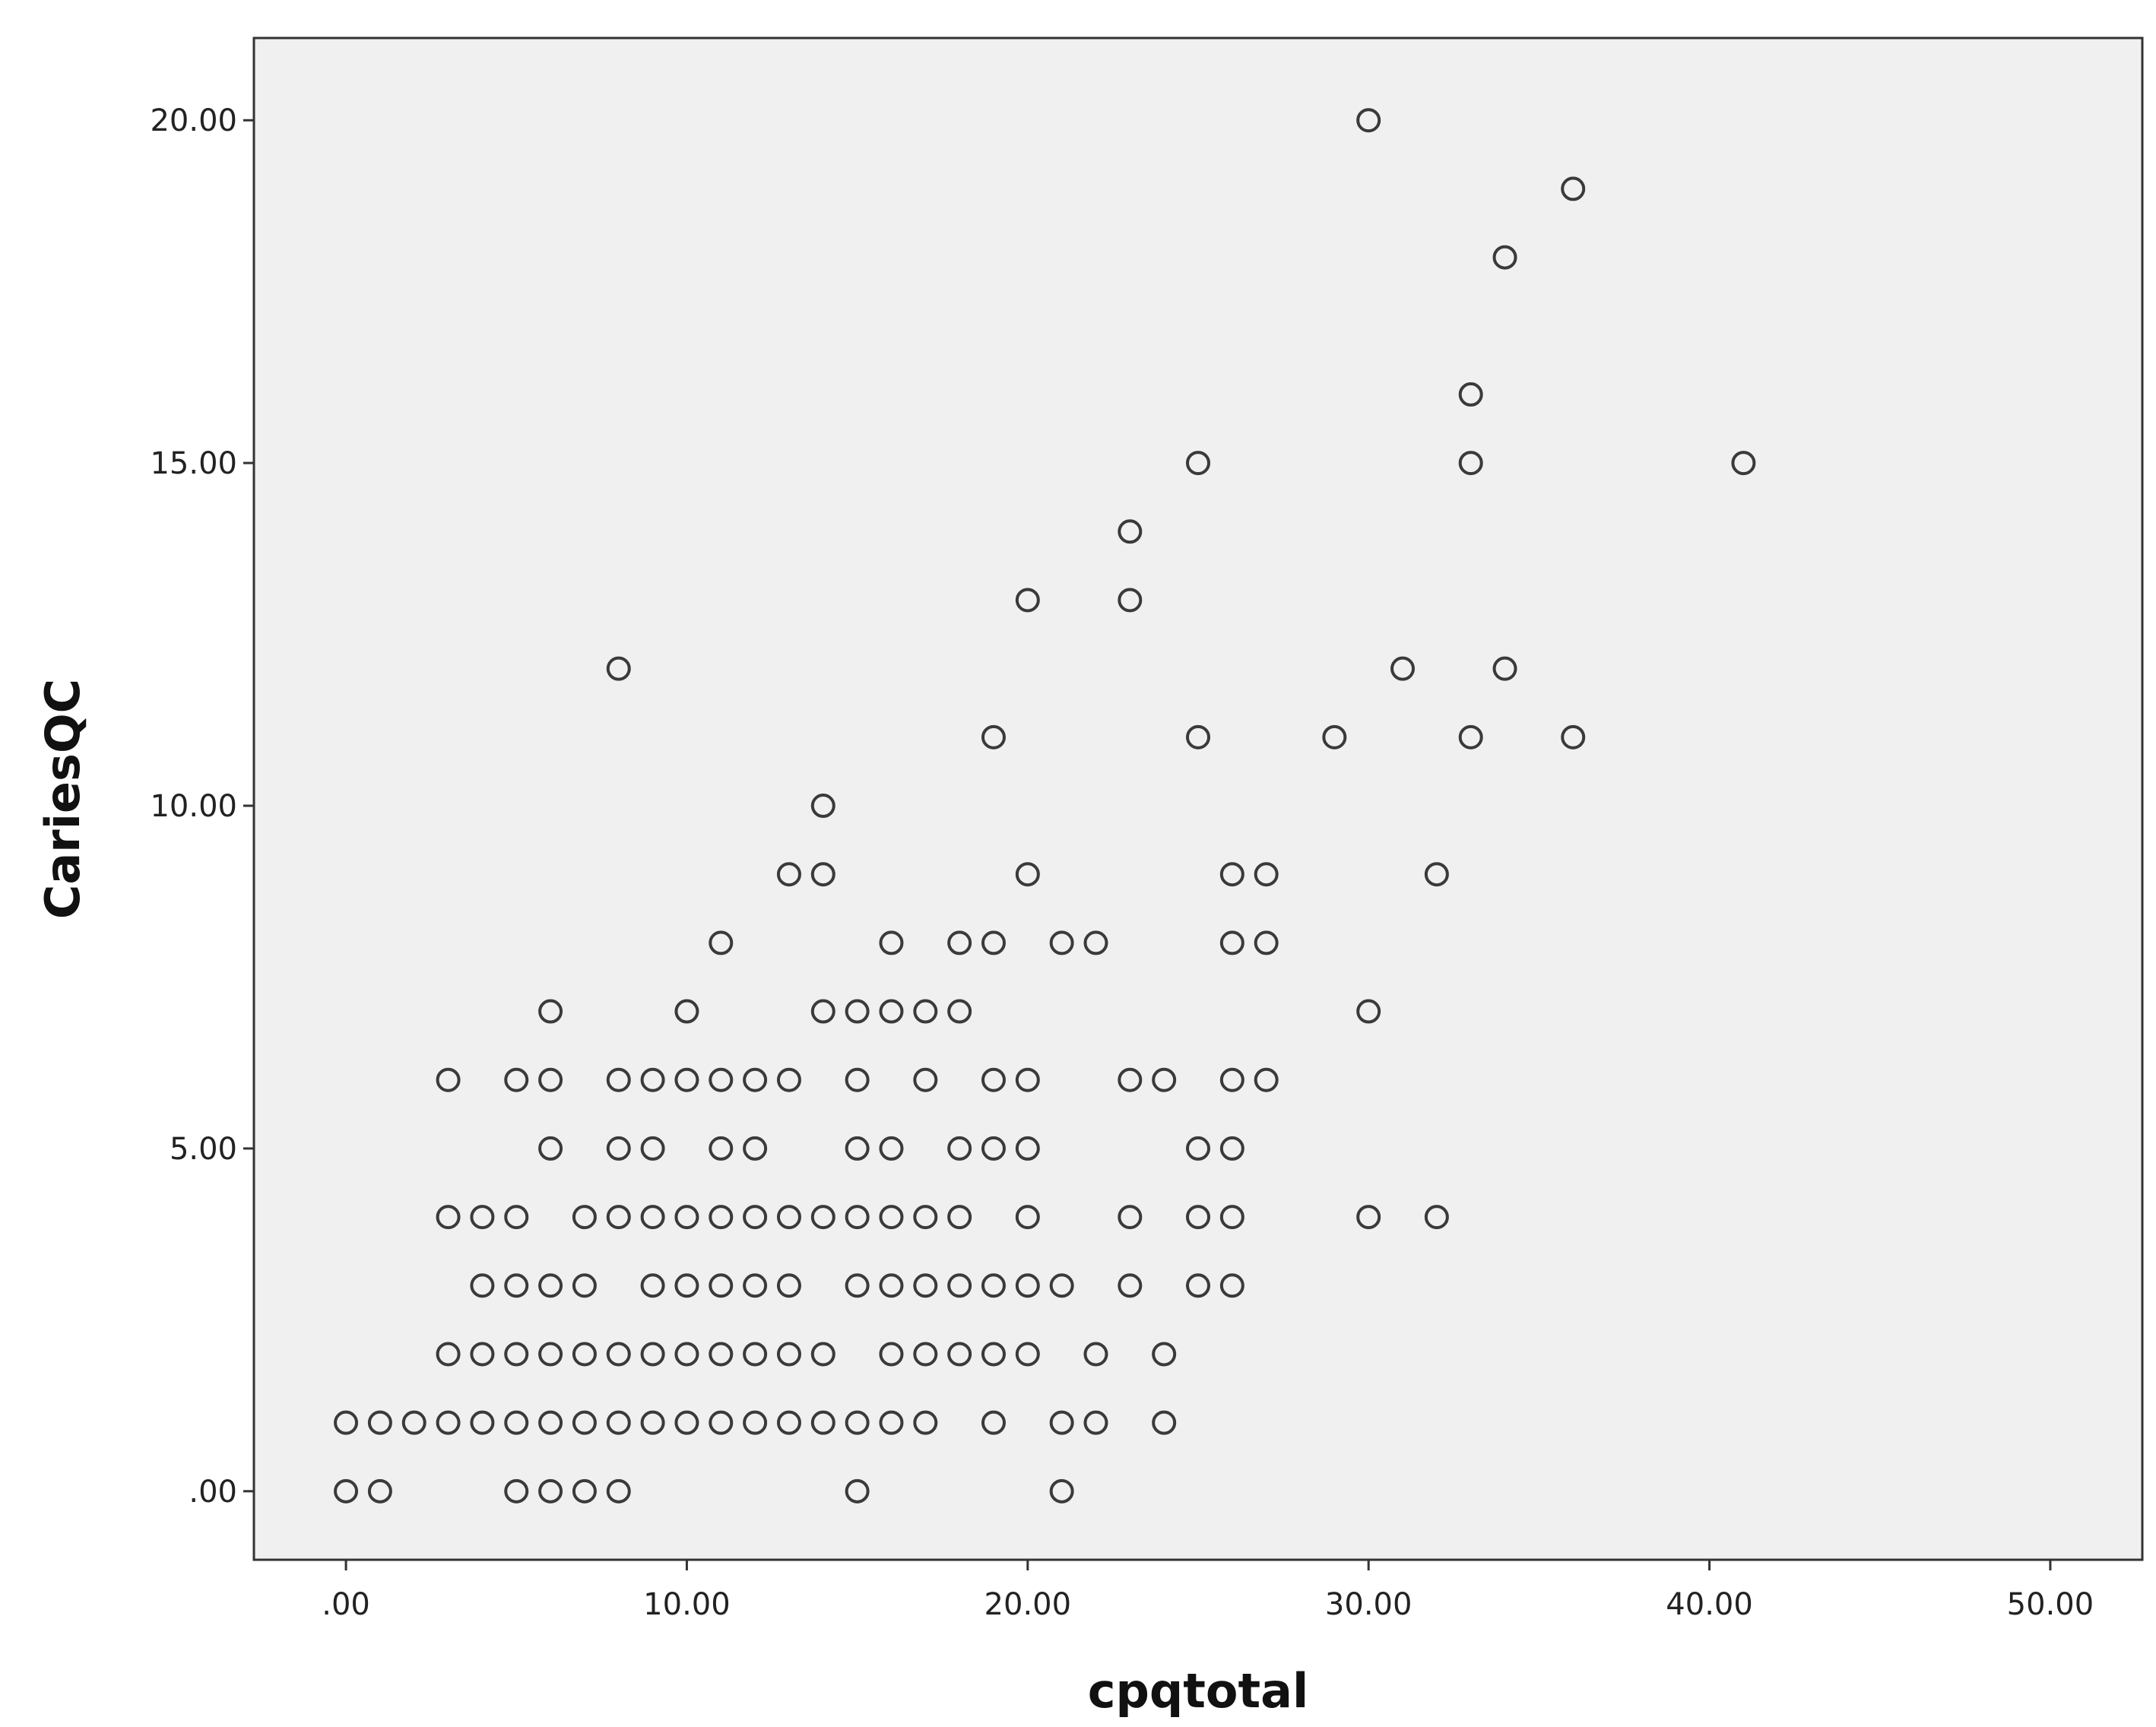 The image size is (2156, 1727). I want to click on x-axis-title: cpqtotal, so click(1198, 1691).